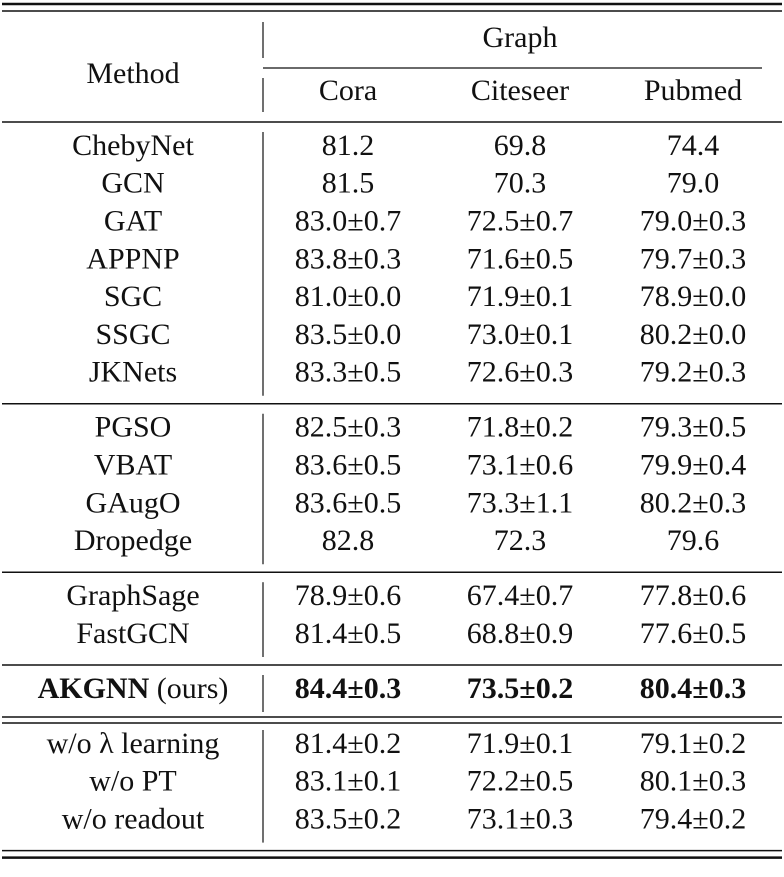 The width and height of the screenshot is (784, 877). What do you see at coordinates (133, 540) in the screenshot?
I see `method-cell: Dropedge` at bounding box center [133, 540].